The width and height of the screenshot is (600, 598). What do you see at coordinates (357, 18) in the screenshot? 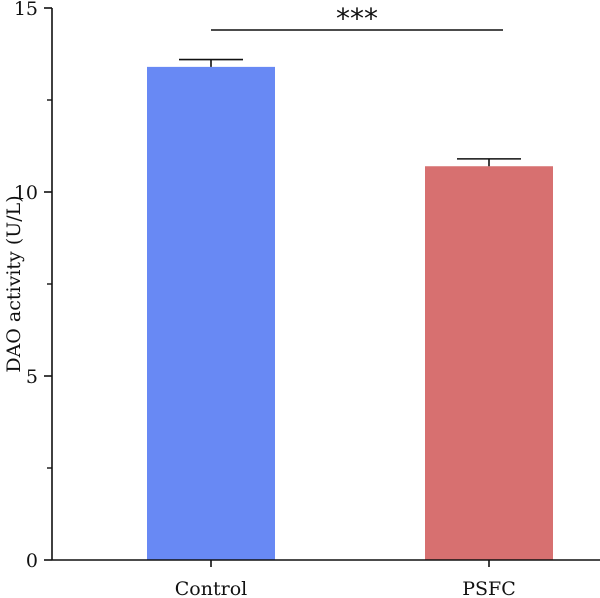
I see `significance-label: ***` at bounding box center [357, 18].